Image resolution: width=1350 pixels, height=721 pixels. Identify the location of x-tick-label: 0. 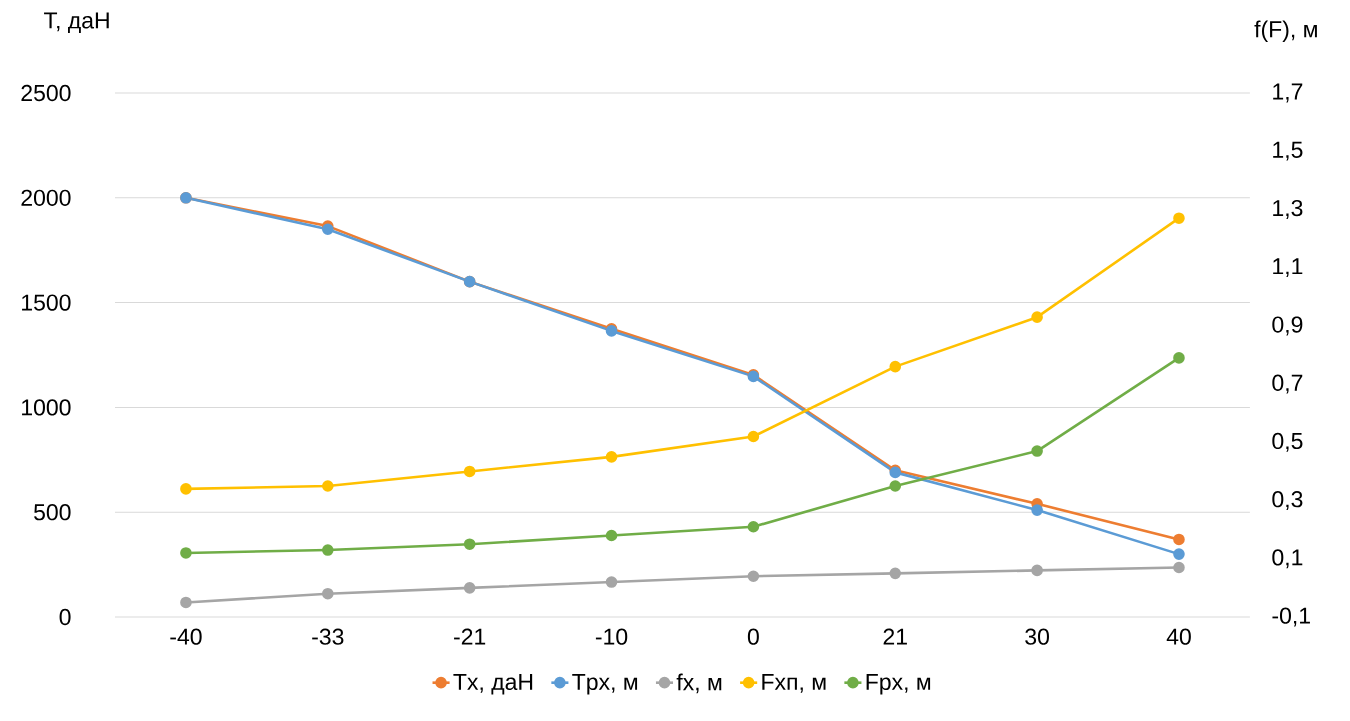
(753, 636).